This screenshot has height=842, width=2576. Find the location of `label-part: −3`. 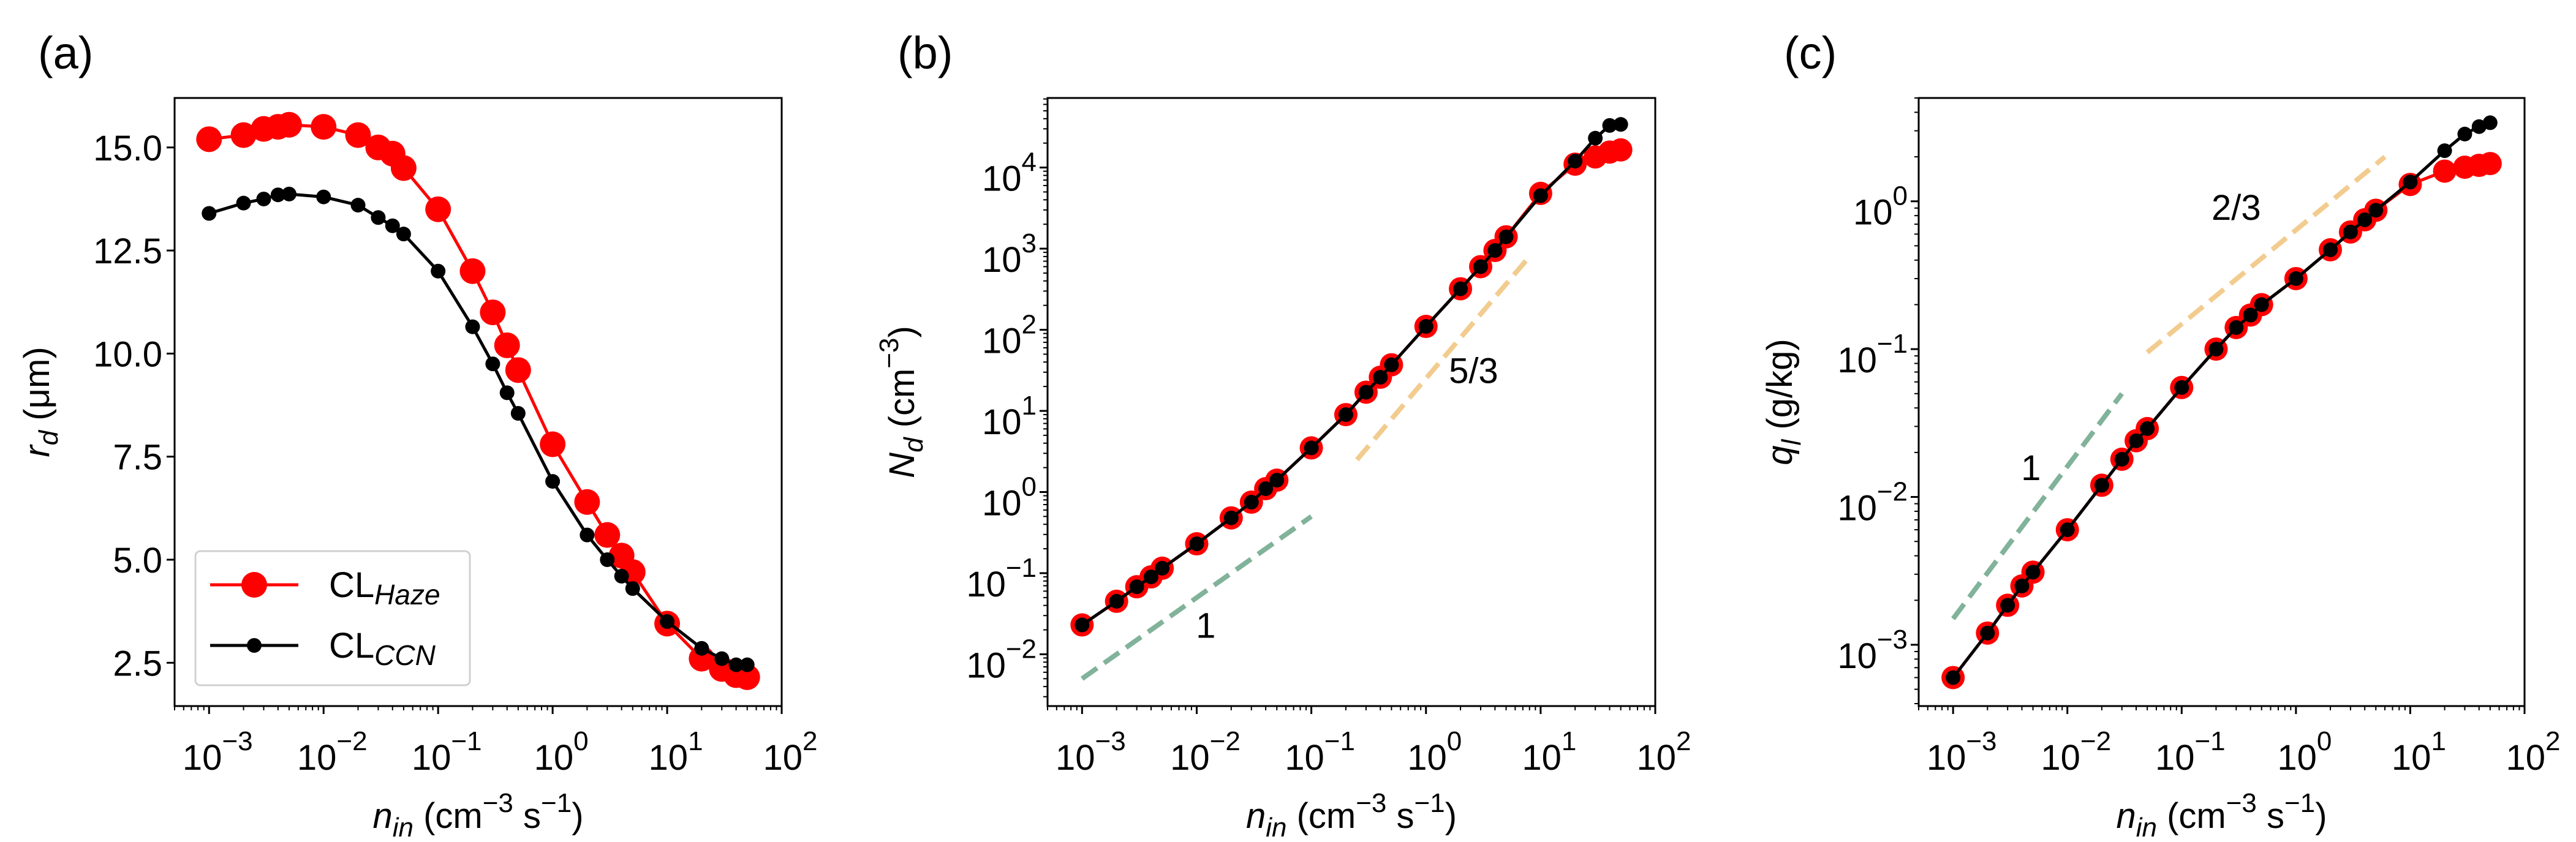

label-part: −3 is located at coordinates (1371, 803).